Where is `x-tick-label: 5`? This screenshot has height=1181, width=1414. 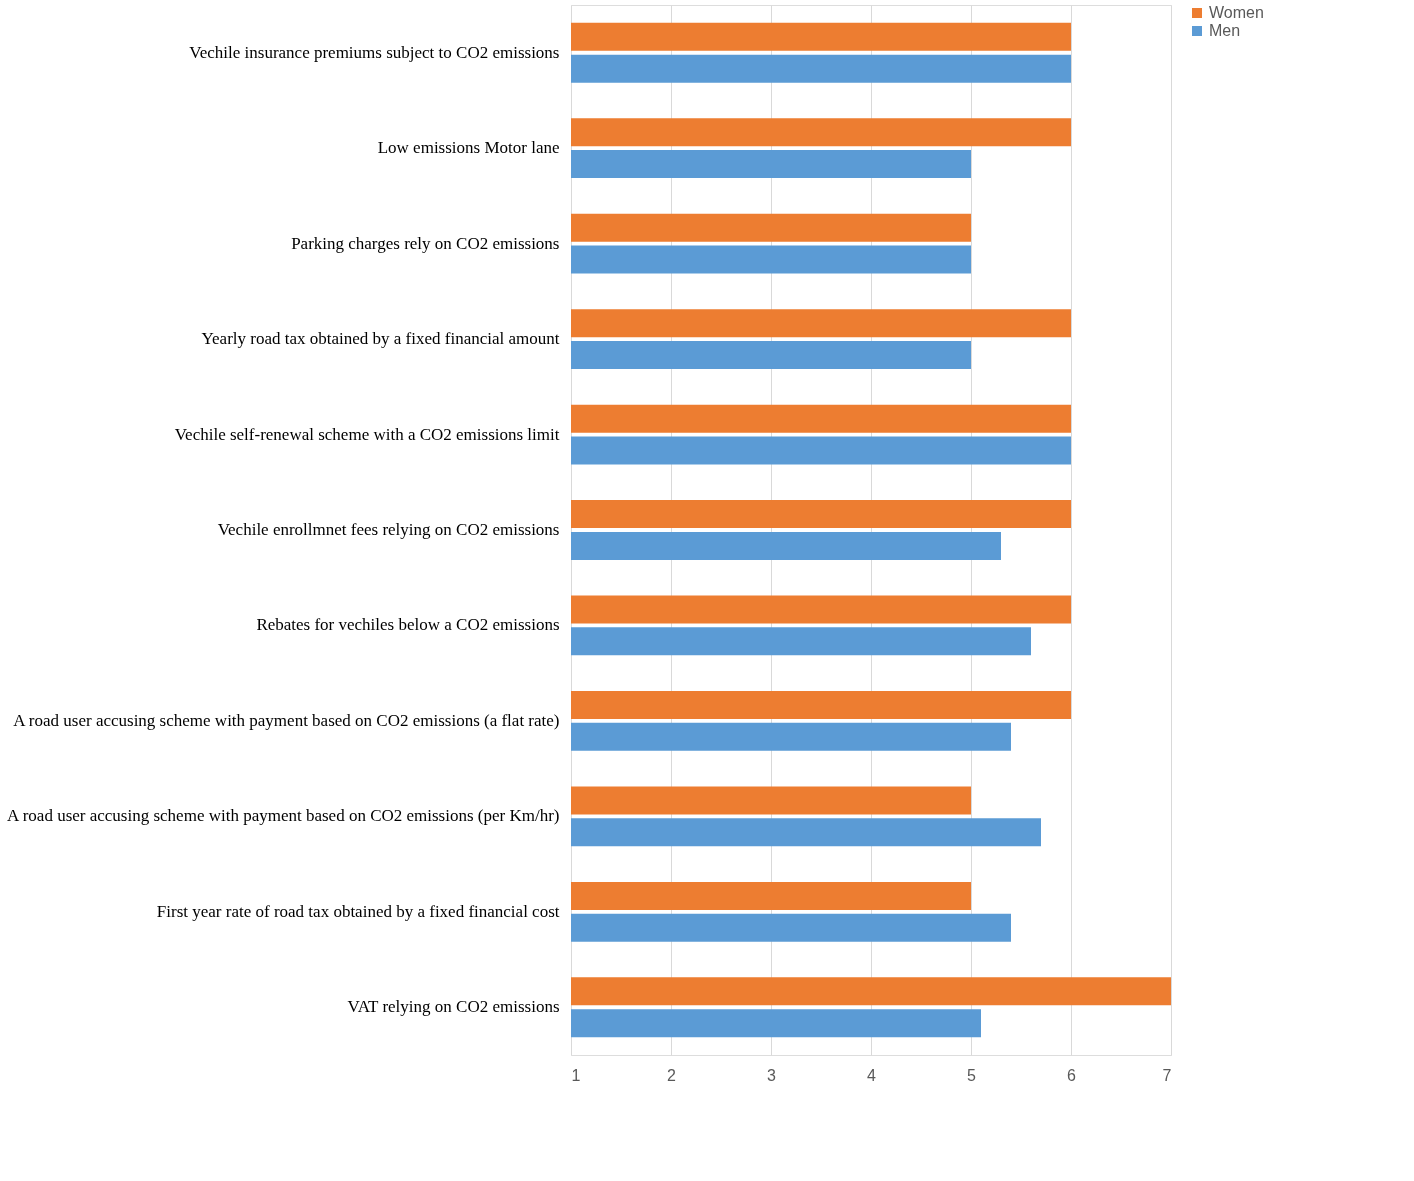 x-tick-label: 5 is located at coordinates (972, 1075).